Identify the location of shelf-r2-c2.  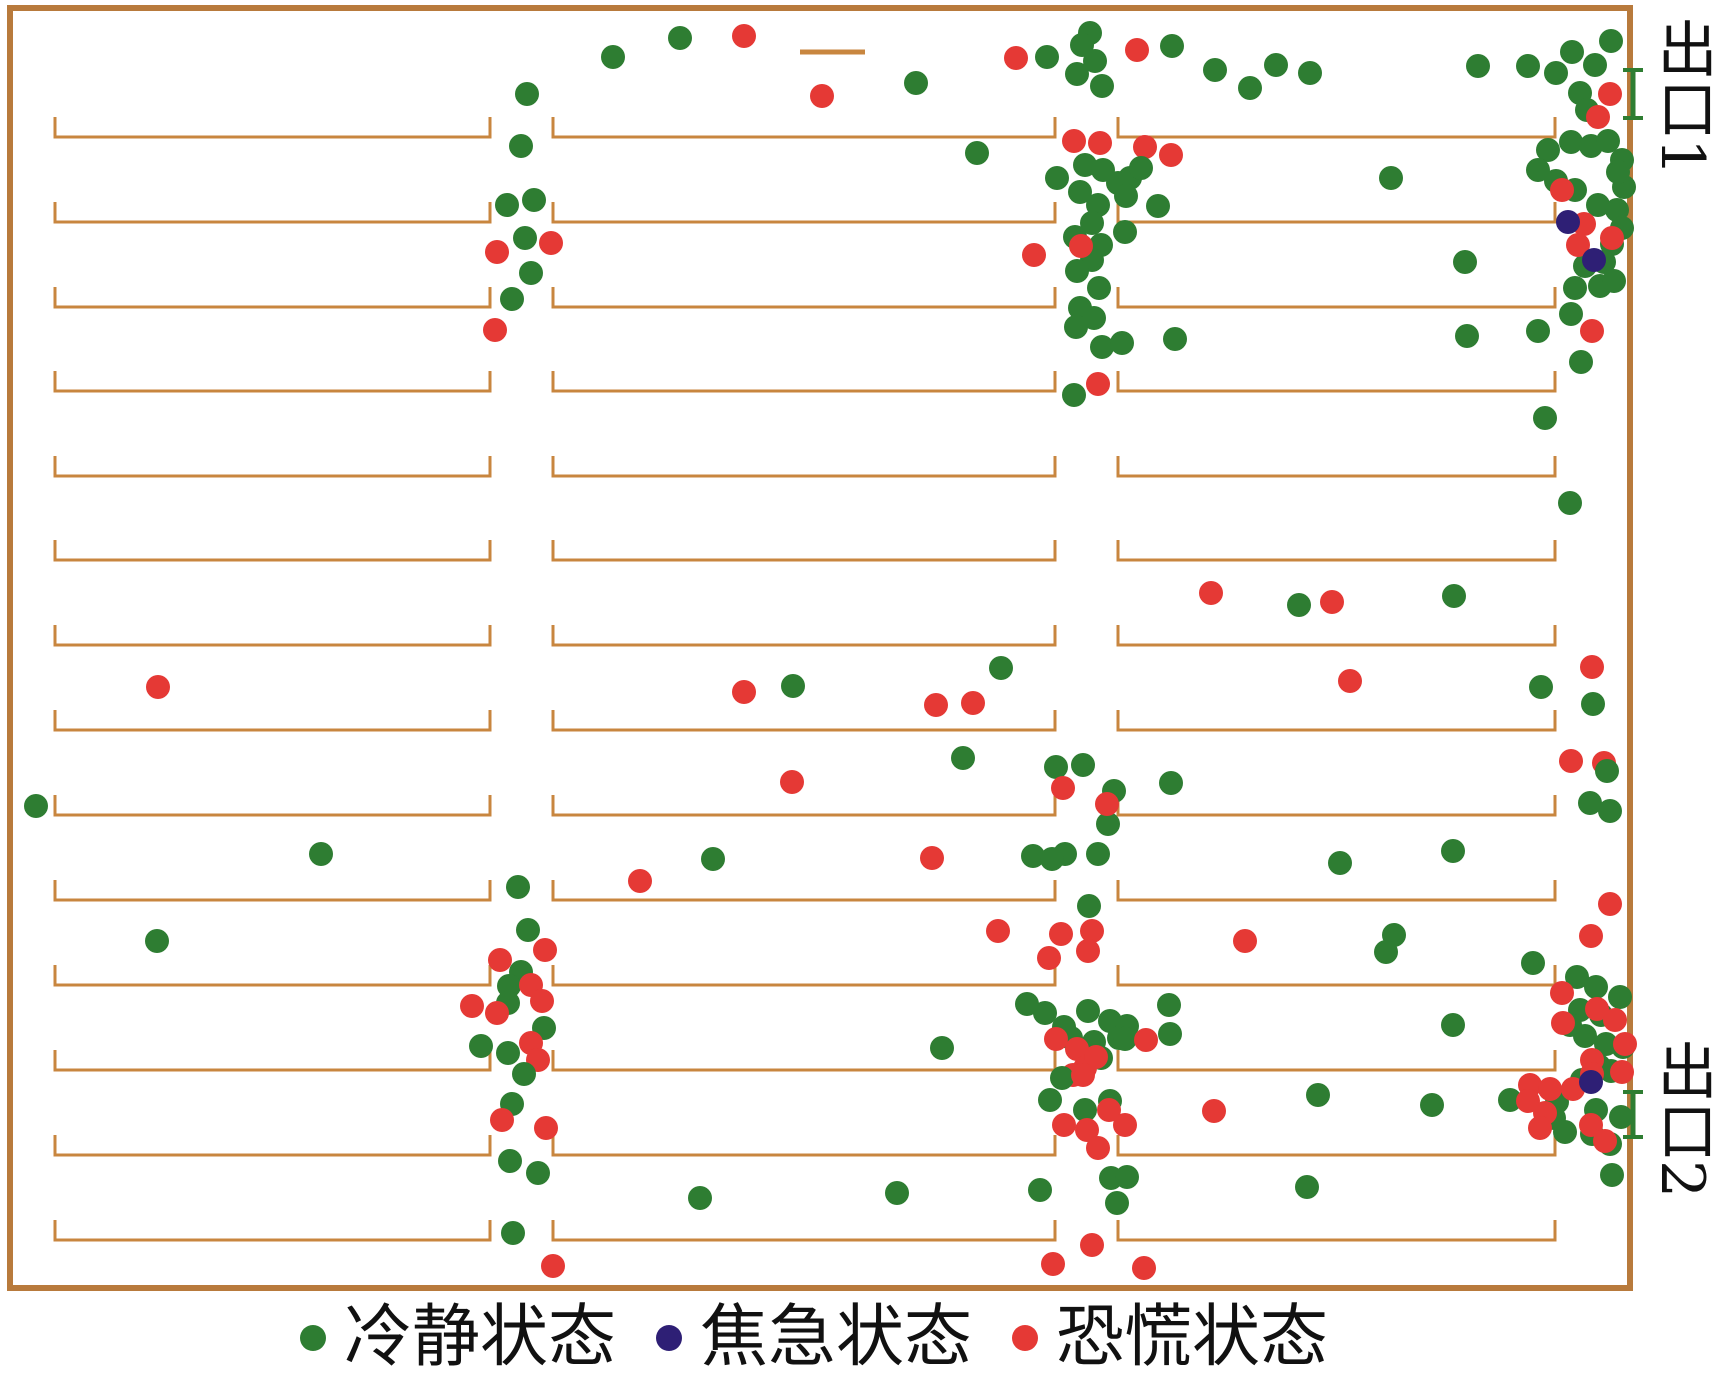
(804, 213).